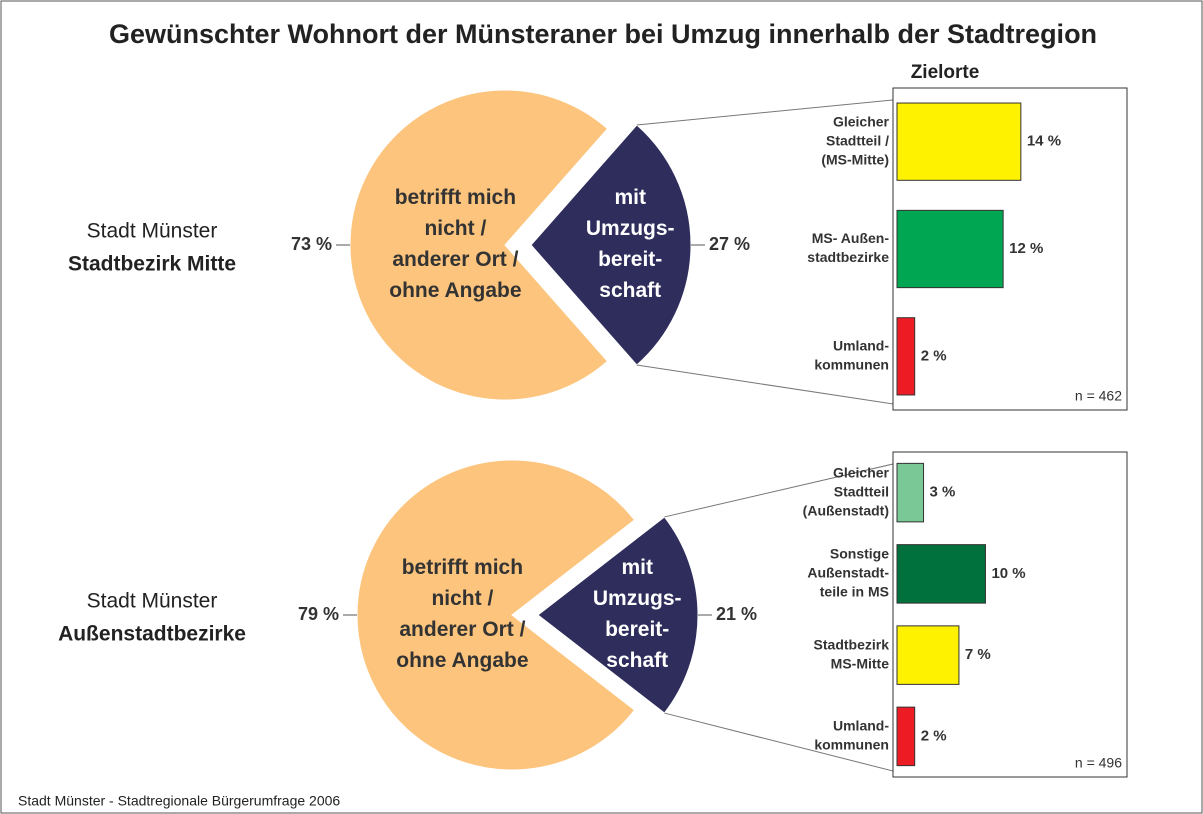 The image size is (1203, 814). Describe the element at coordinates (857, 140) in the screenshot. I see `bar-category: Stadtteil /` at that location.